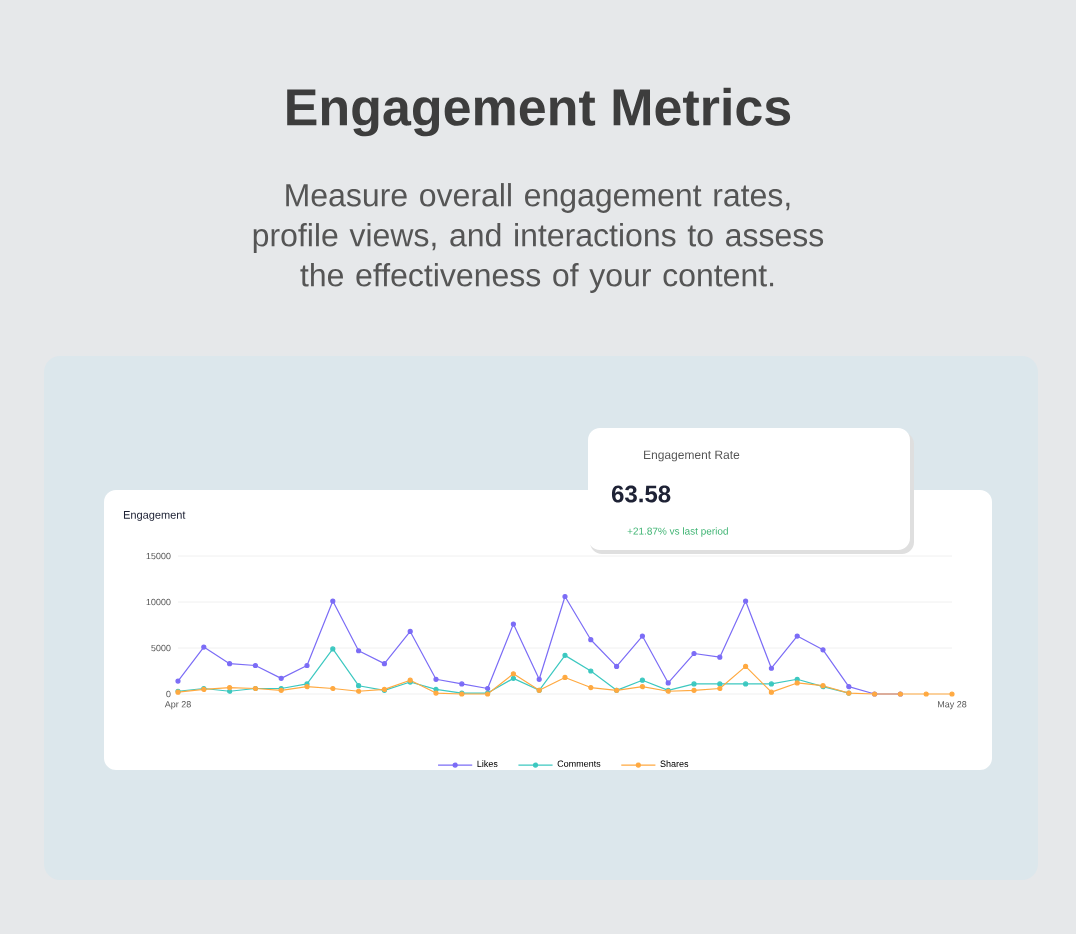 This screenshot has width=1076, height=934. I want to click on chart-subtitle: Measure overall engagement rates, profile views, and interactions to assess the effectiveness of your content., so click(538, 238).